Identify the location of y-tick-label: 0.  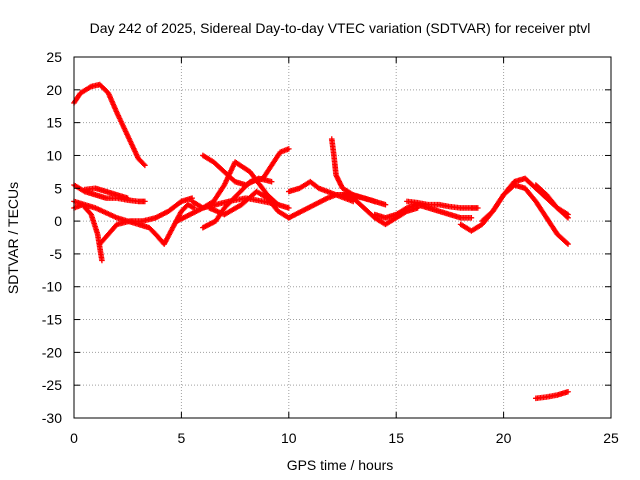
(58, 221).